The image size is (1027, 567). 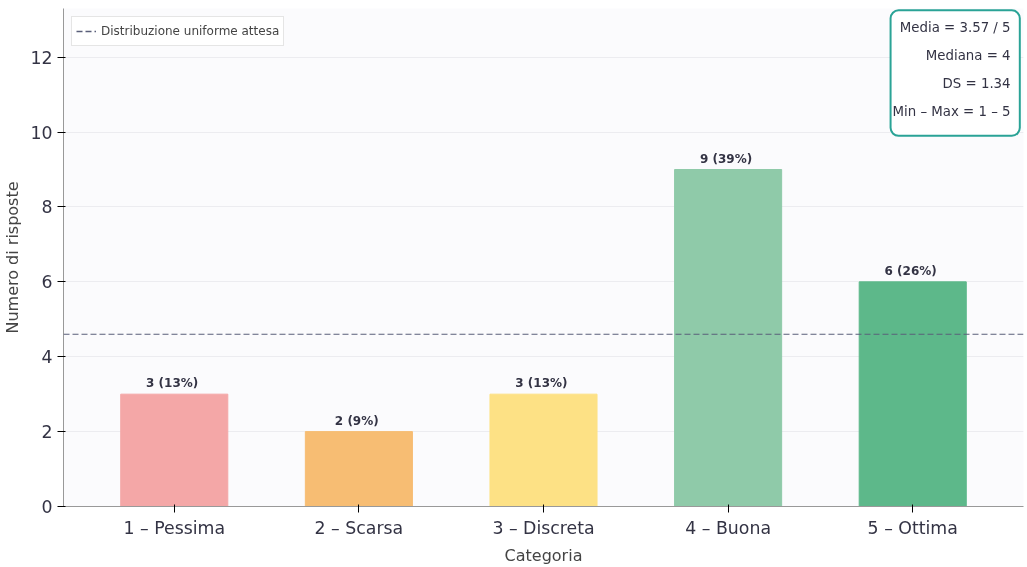 What do you see at coordinates (726, 158) in the screenshot?
I see `data-label: 9 (39%)` at bounding box center [726, 158].